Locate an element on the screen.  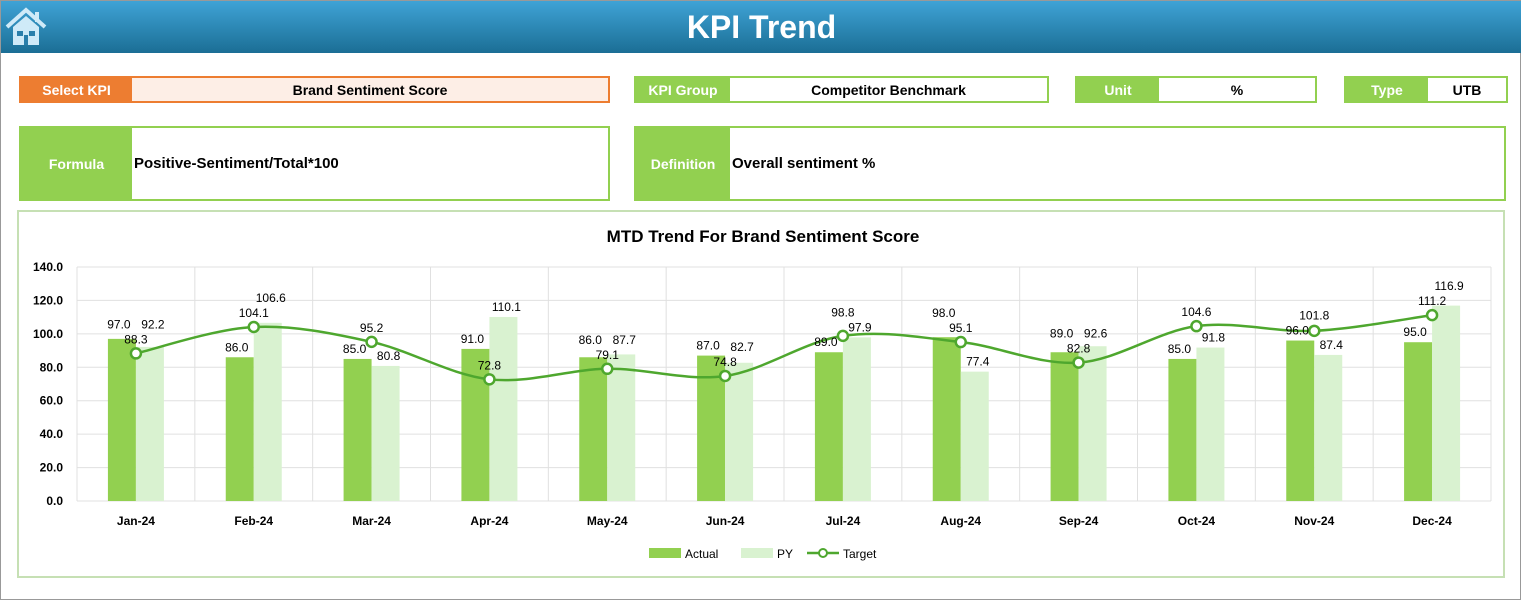
target-data-label: 82.8 is located at coordinates (1079, 349).